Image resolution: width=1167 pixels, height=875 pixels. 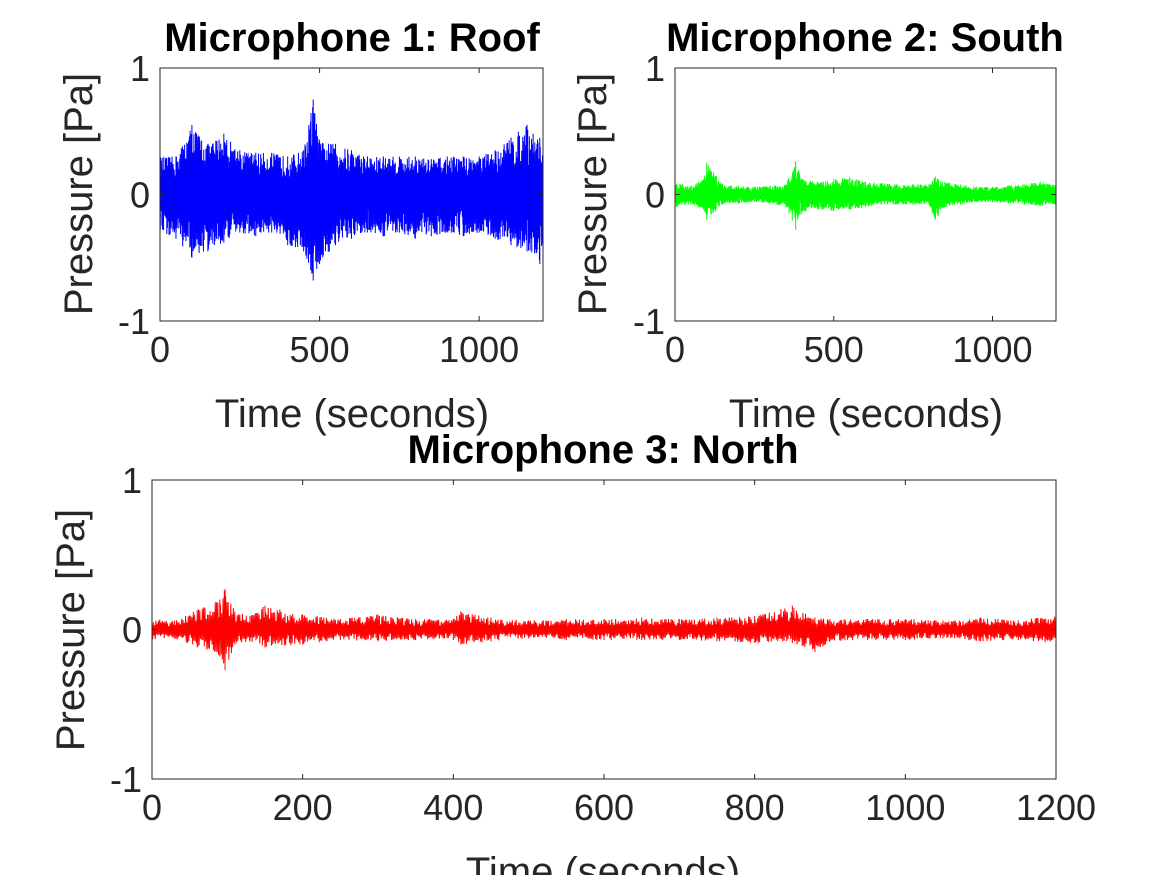 I want to click on subplot-title: Microphone 2: South, so click(x=865, y=38).